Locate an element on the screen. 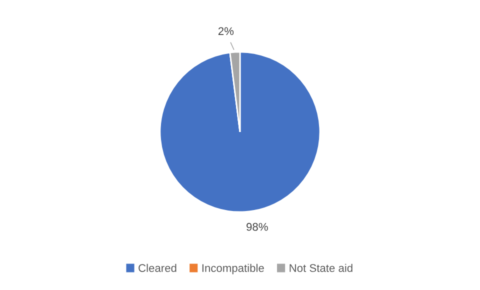 Image resolution: width=480 pixels, height=290 pixels. legend-label: Cleared is located at coordinates (157, 268).